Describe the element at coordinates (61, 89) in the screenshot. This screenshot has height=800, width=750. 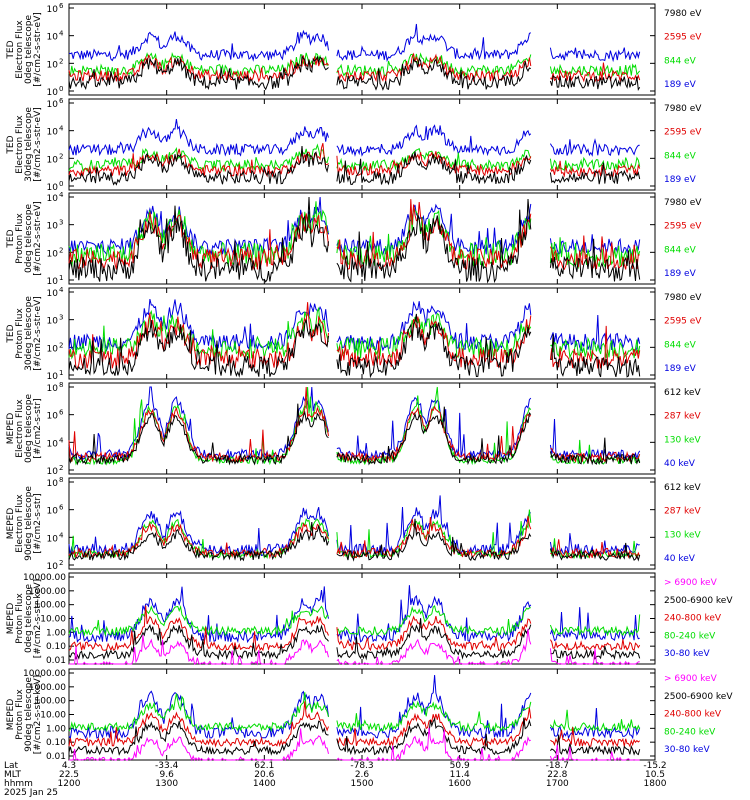
I see `y-tick-exponent: 0` at that location.